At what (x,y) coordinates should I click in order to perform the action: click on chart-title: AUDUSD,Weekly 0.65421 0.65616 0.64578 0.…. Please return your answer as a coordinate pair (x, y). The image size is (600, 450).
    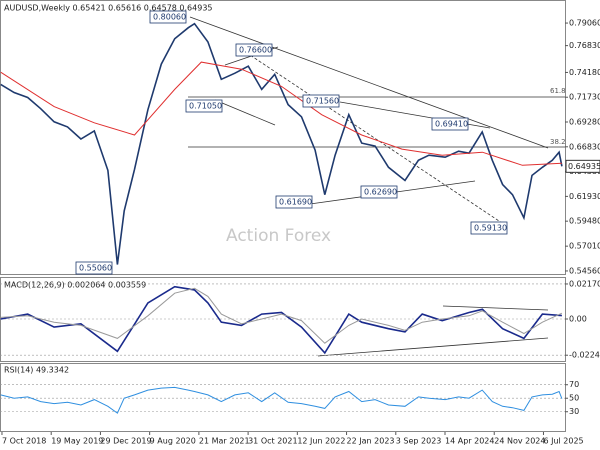
    Looking at the image, I should click on (108, 8).